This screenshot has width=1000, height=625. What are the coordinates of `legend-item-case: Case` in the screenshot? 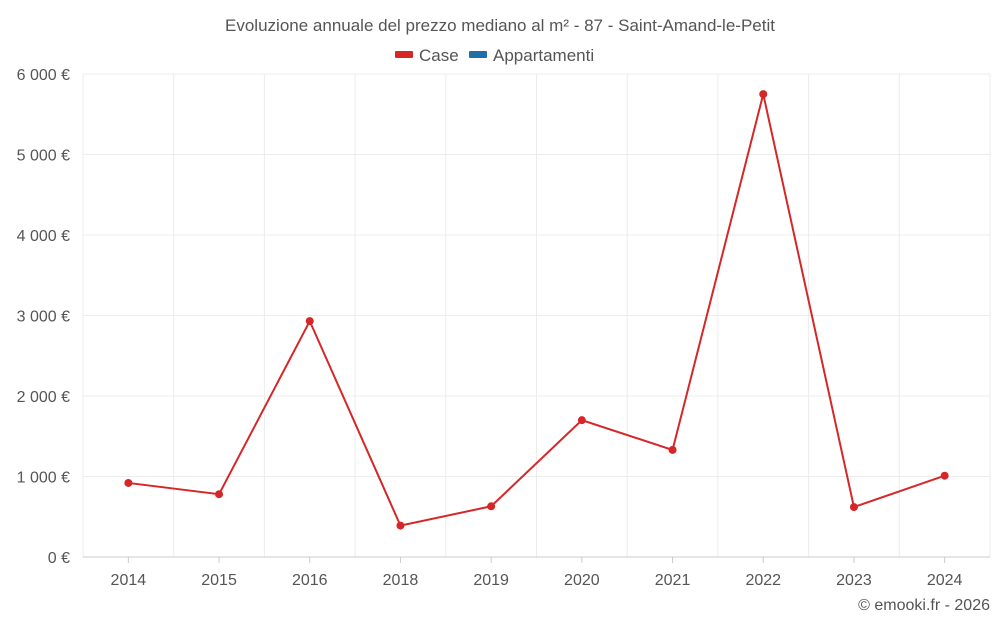 It's located at (427, 55).